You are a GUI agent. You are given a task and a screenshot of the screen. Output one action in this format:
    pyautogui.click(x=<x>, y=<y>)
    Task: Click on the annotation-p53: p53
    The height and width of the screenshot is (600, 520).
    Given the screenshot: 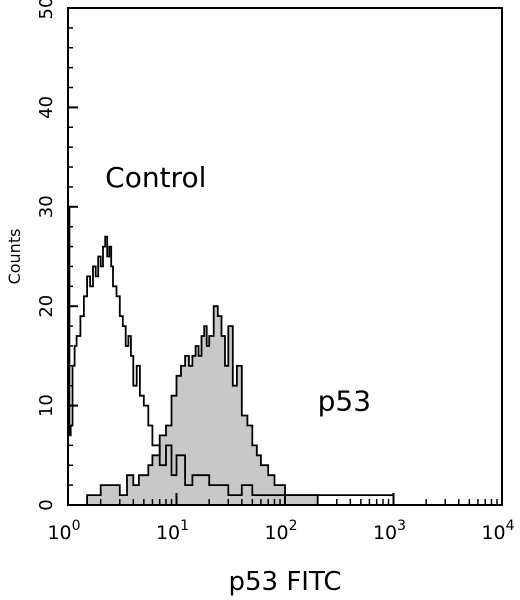 What is the action you would take?
    pyautogui.click(x=344, y=401)
    